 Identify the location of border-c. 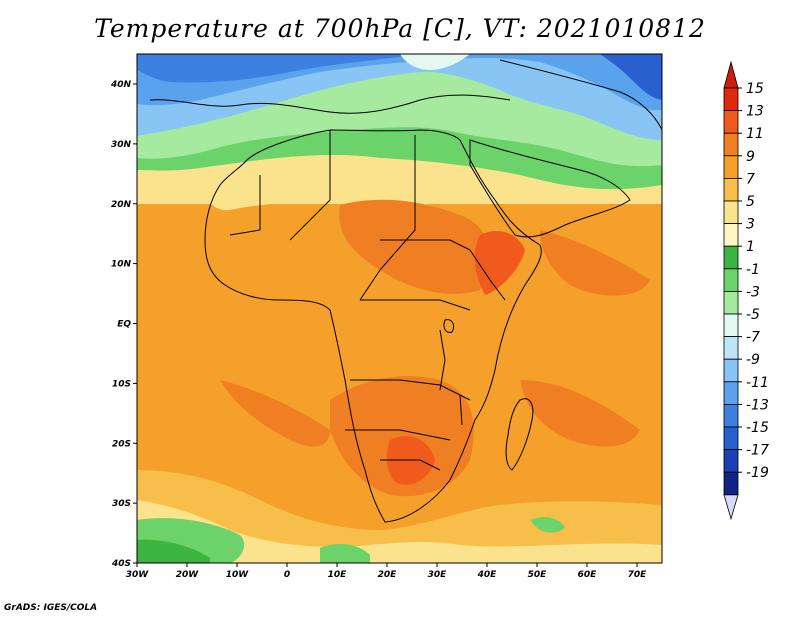
(245, 205).